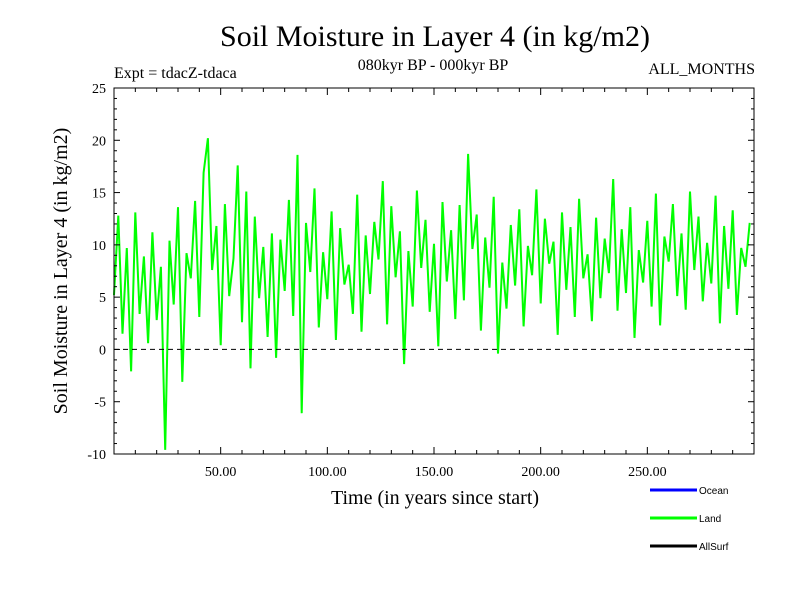 The image size is (800, 600). I want to click on y-tick-label: 15, so click(99, 194).